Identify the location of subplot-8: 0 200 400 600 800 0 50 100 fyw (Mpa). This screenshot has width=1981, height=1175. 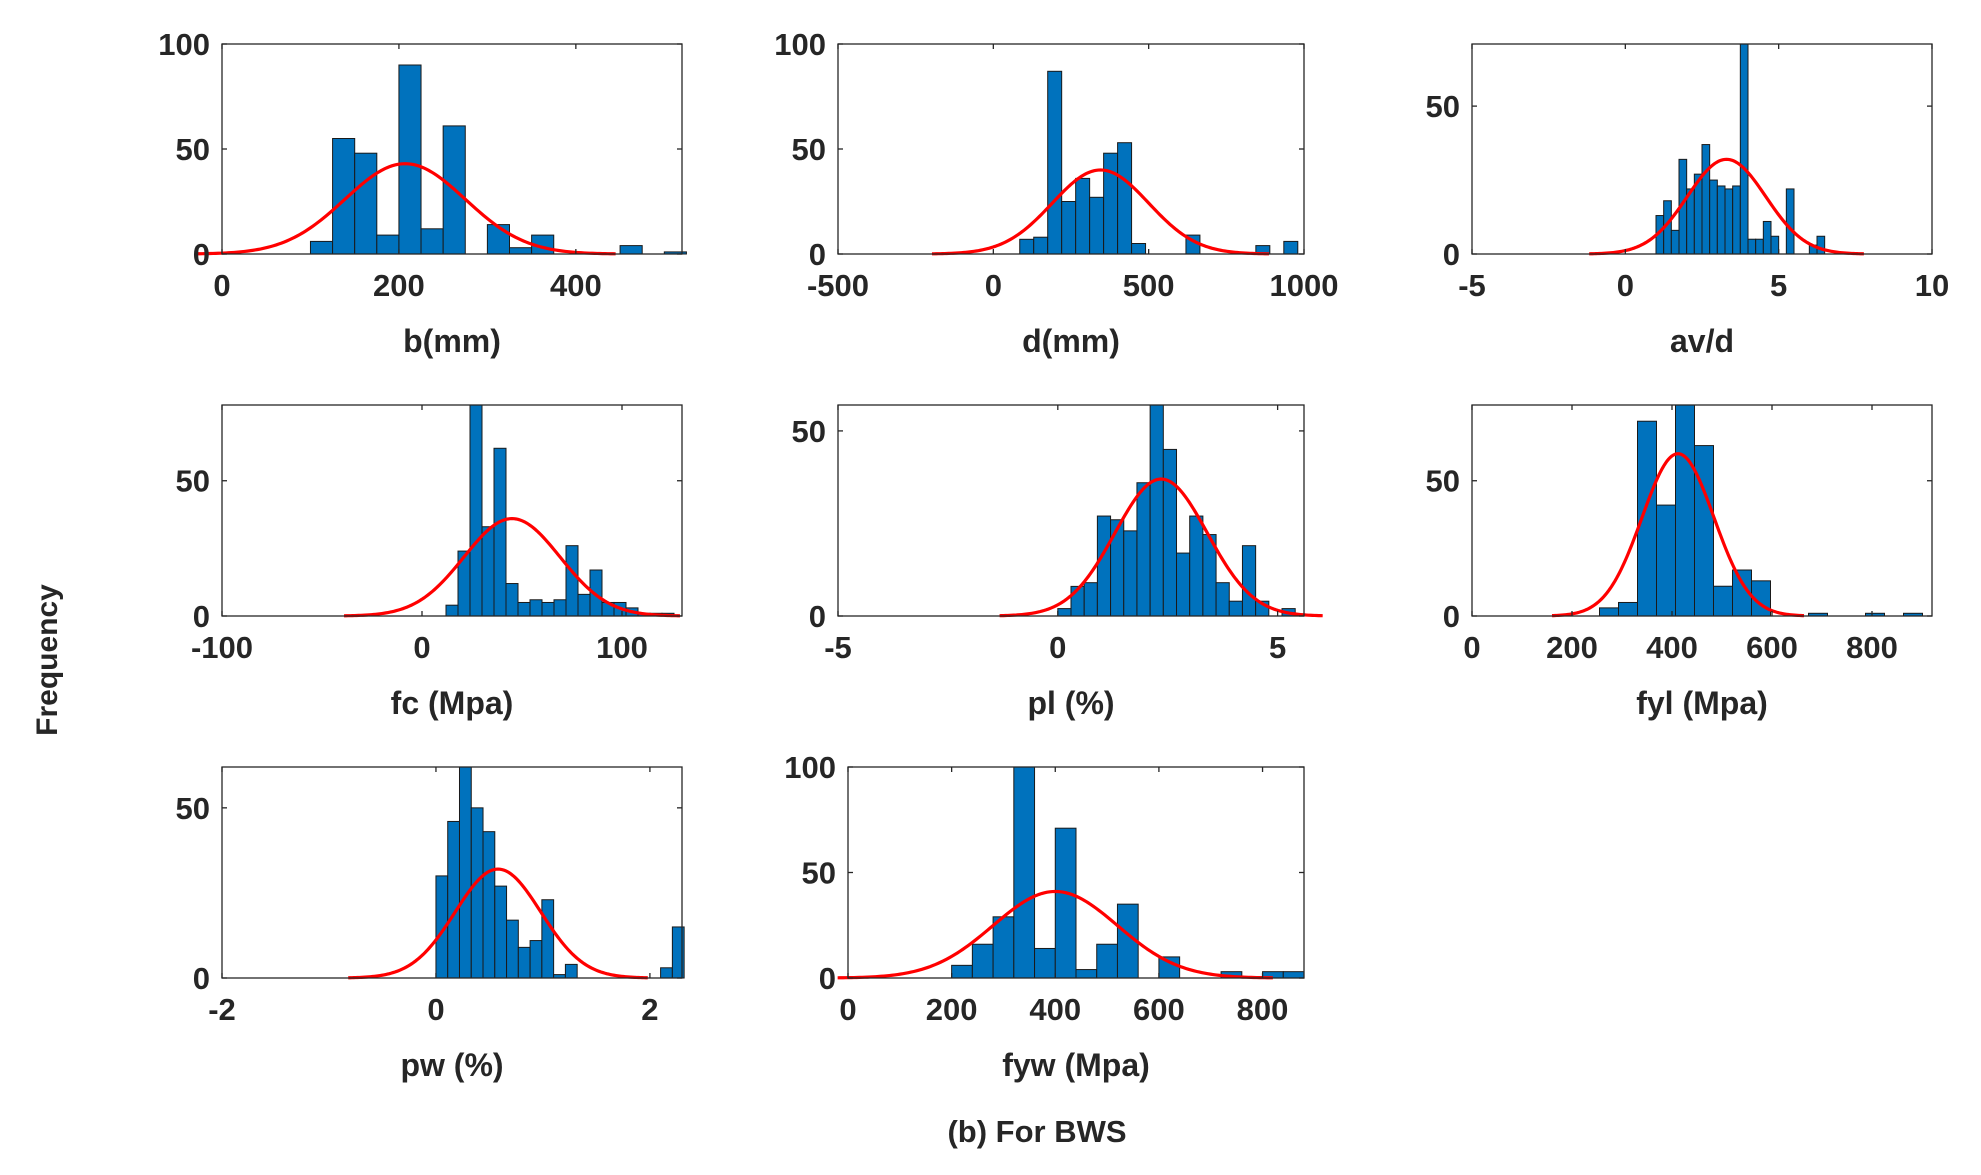
(1044, 916).